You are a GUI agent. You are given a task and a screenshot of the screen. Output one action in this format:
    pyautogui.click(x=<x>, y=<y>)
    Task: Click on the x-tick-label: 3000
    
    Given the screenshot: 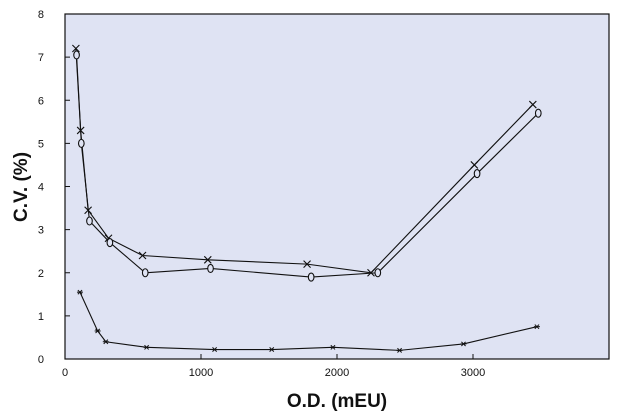 What is the action you would take?
    pyautogui.click(x=473, y=373)
    